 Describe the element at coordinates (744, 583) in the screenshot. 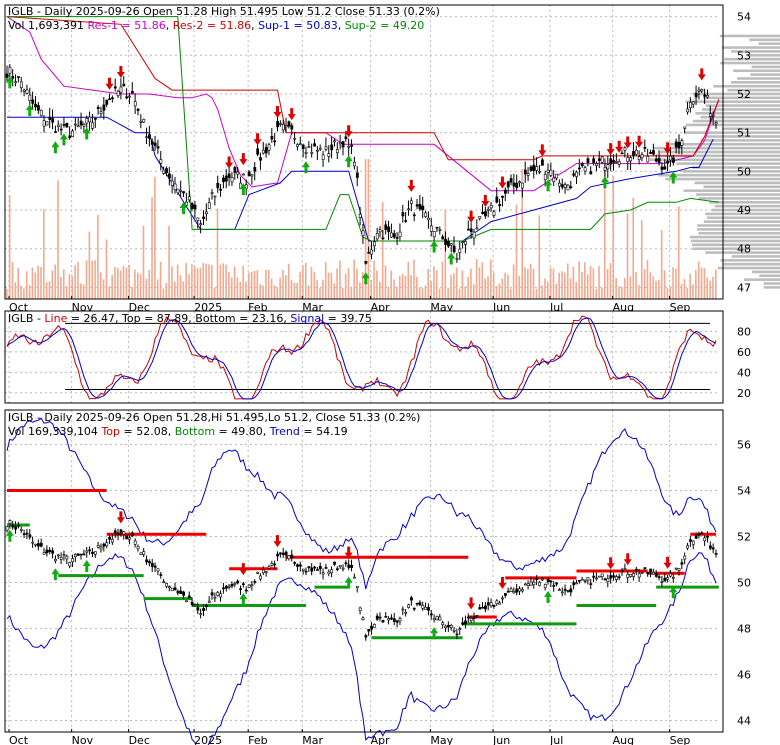

I see `trend-y-ticks: 56 54 52 50 48 46 44` at that location.